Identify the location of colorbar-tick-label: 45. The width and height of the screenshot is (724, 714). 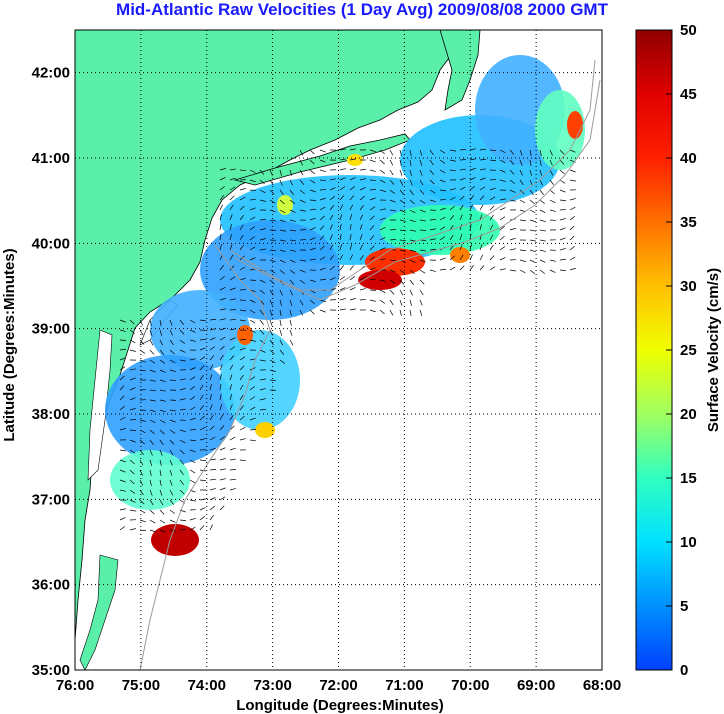
(688, 94).